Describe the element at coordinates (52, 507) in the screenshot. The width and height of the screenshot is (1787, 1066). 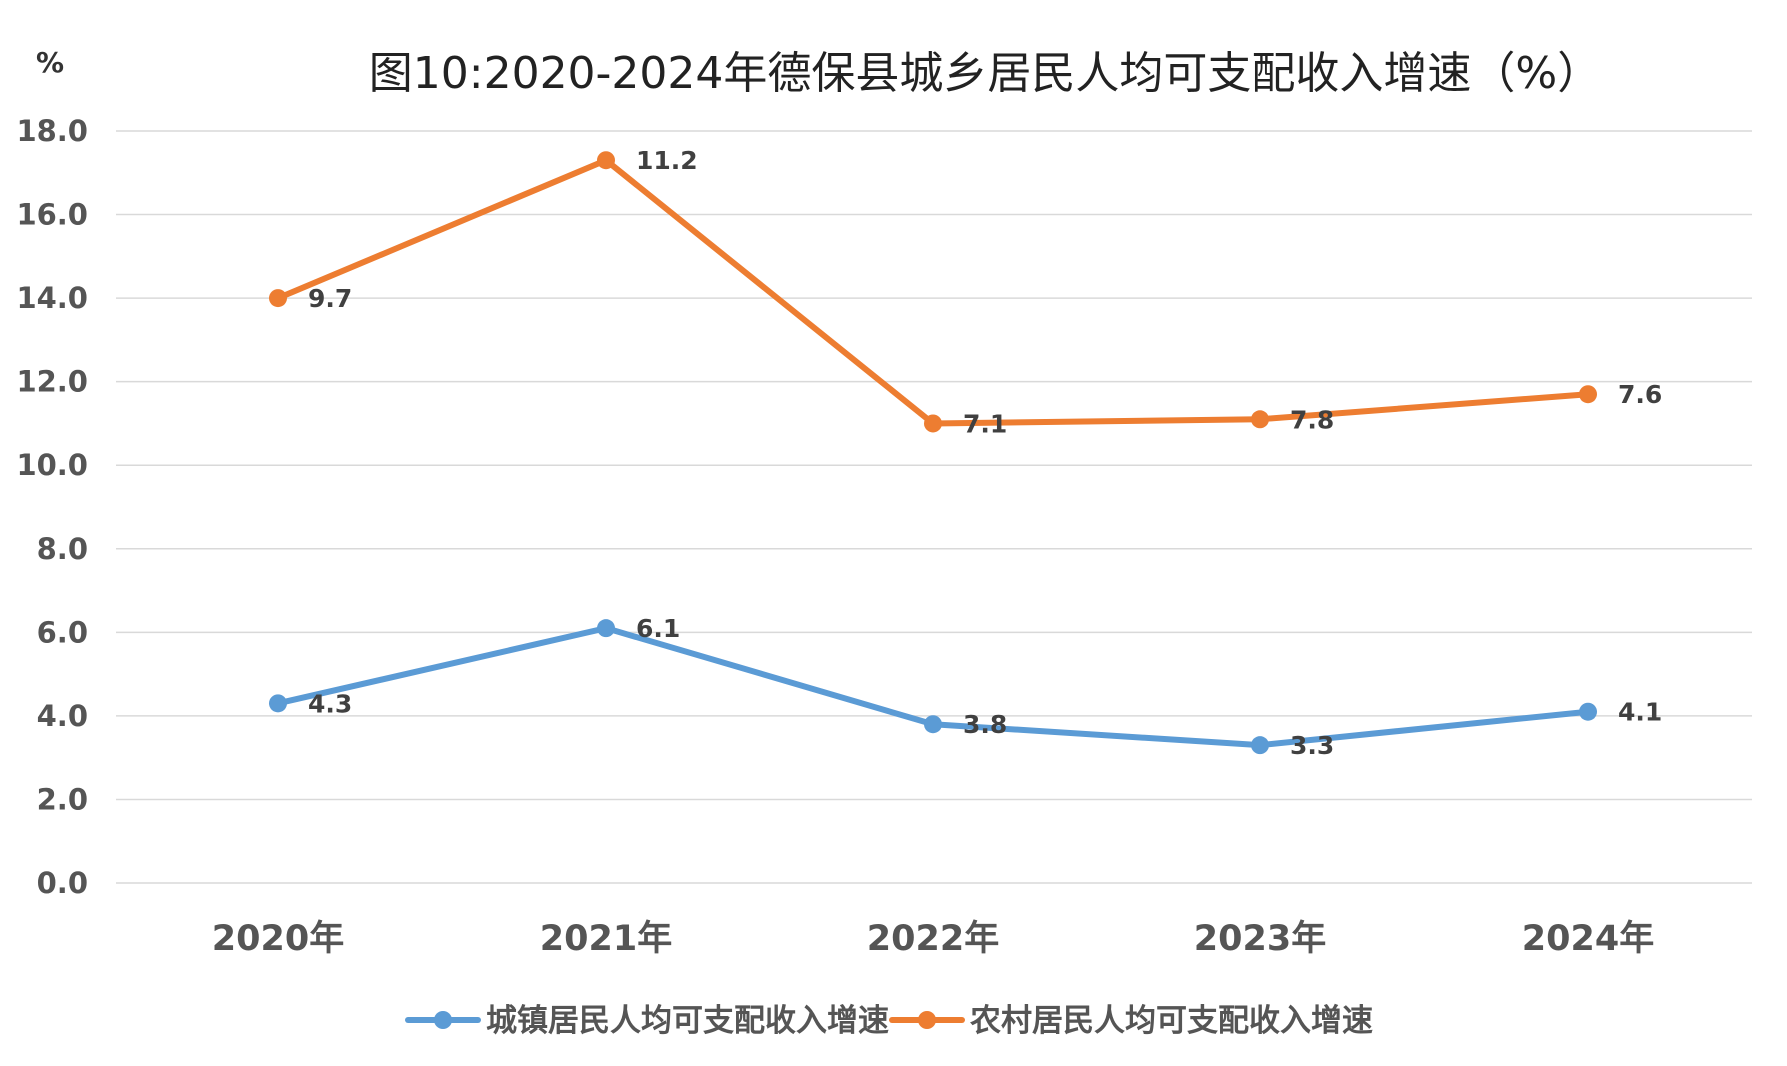
I see `y-axis-ticks: 0.0 2.0 4.0 6.0 8.0 10.0 12.0 14.0 16.0 18.0` at that location.